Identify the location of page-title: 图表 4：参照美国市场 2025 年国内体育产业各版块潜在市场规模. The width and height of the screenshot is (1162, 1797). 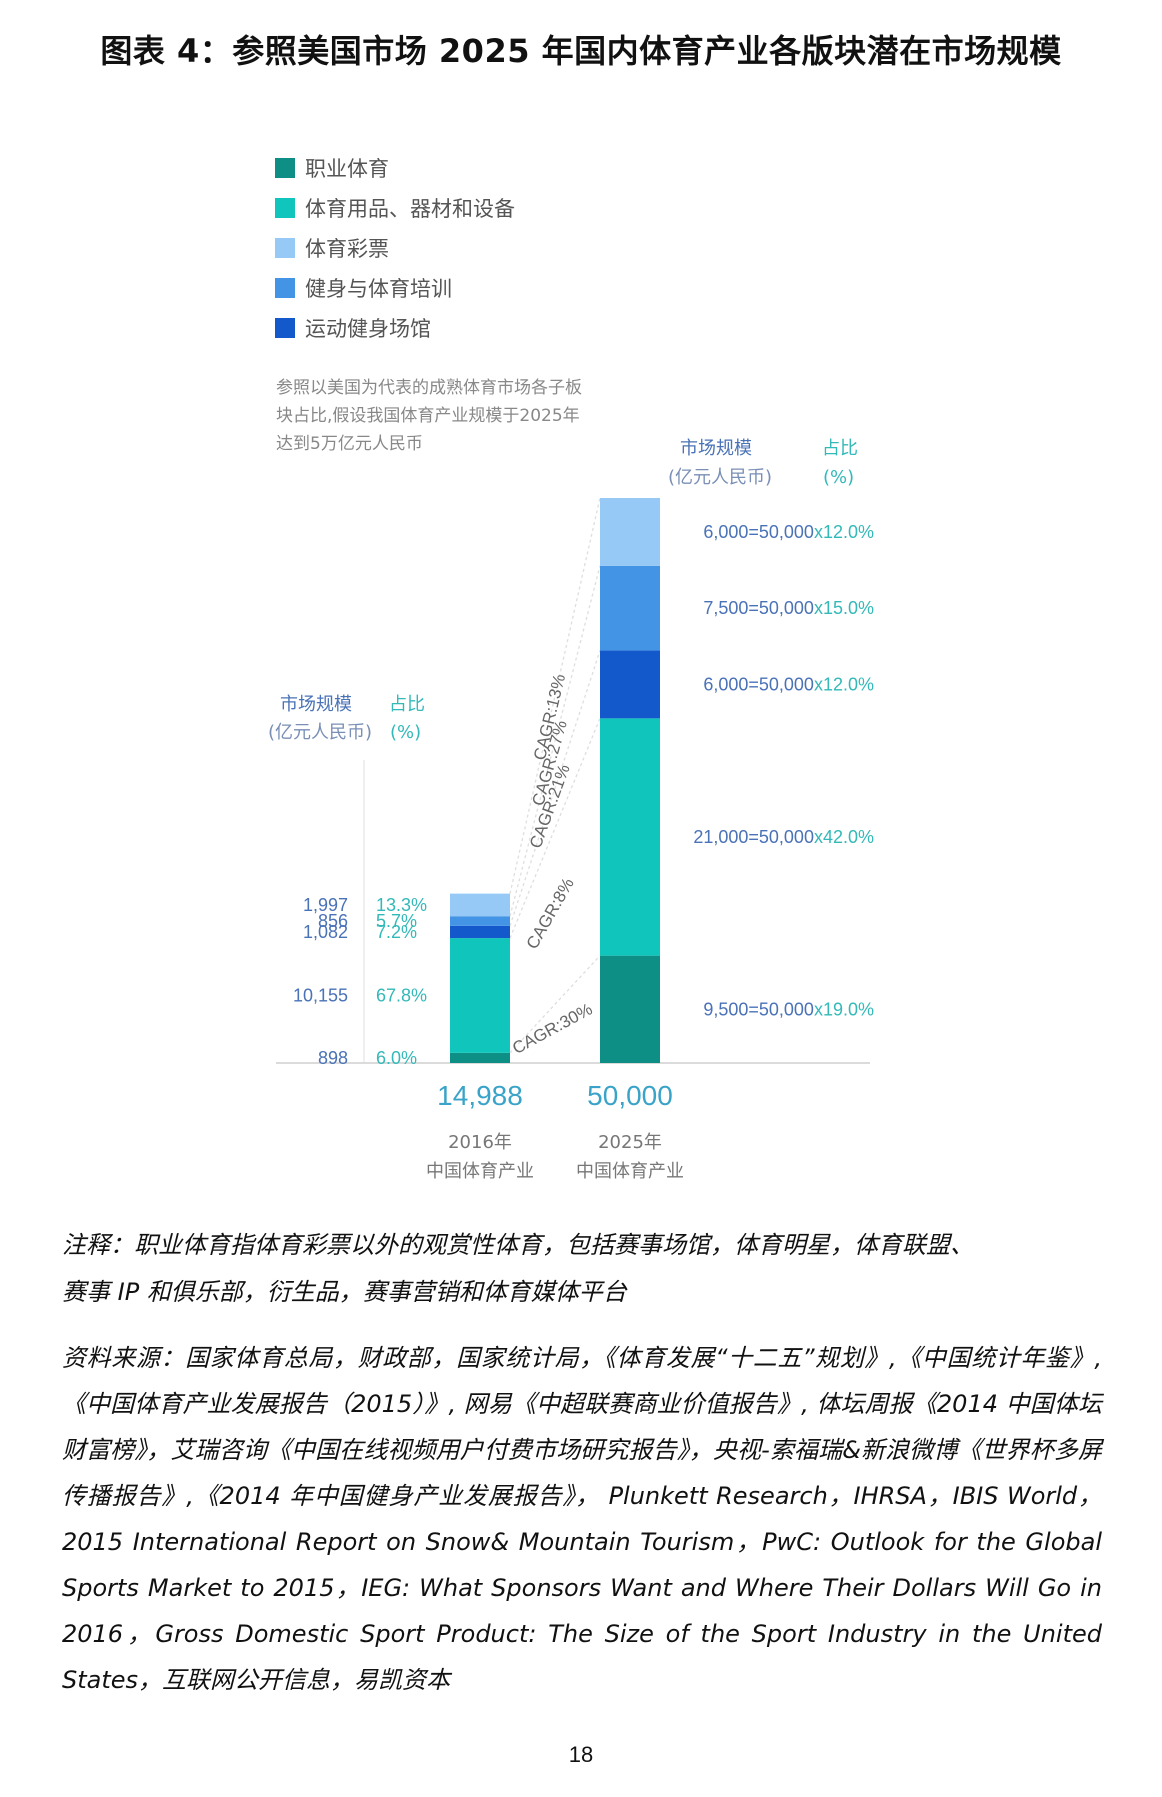
(581, 51).